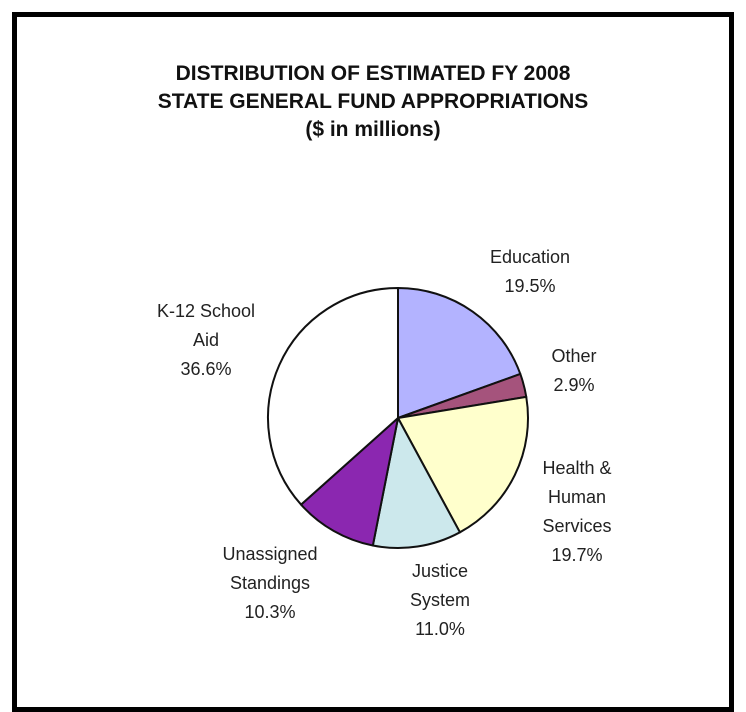  Describe the element at coordinates (577, 497) in the screenshot. I see `slice-label-2-line-1: Human` at that location.